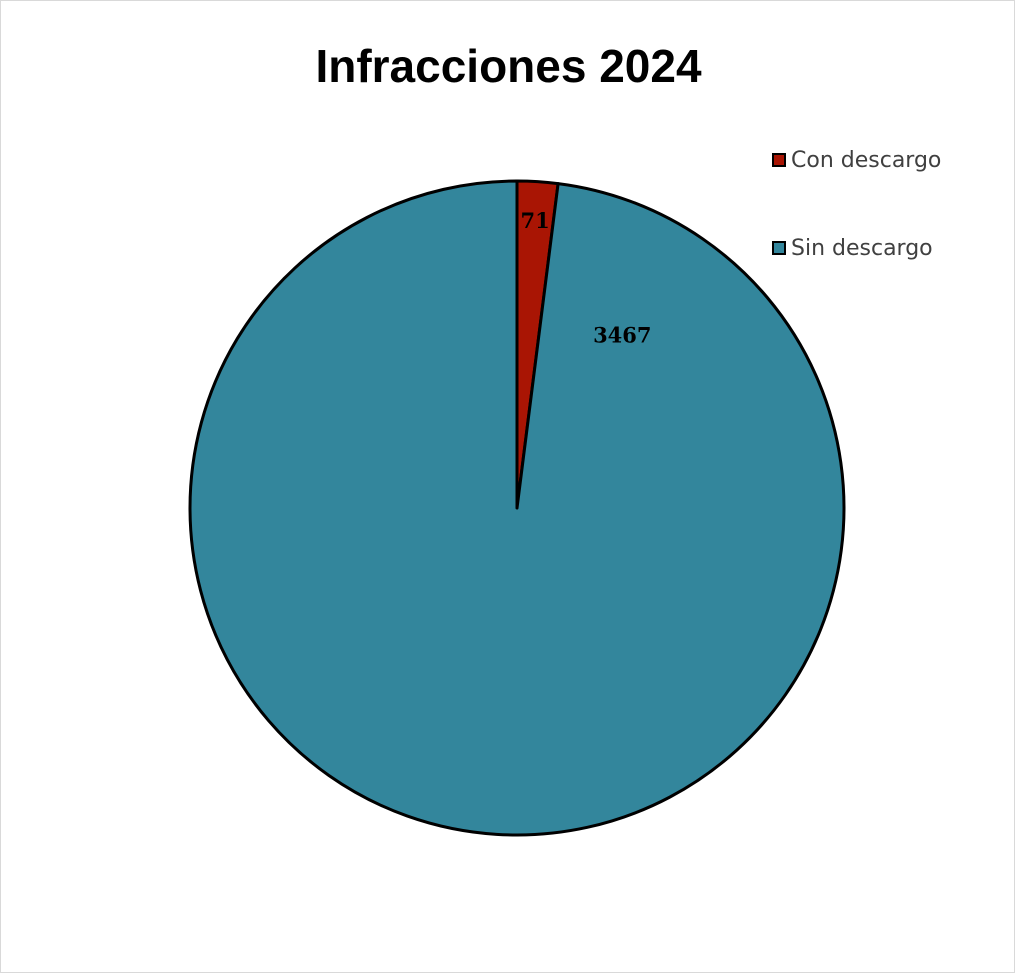 This screenshot has width=1017, height=975. What do you see at coordinates (622, 335) in the screenshot?
I see `data-label-sin-descargo: 3467` at bounding box center [622, 335].